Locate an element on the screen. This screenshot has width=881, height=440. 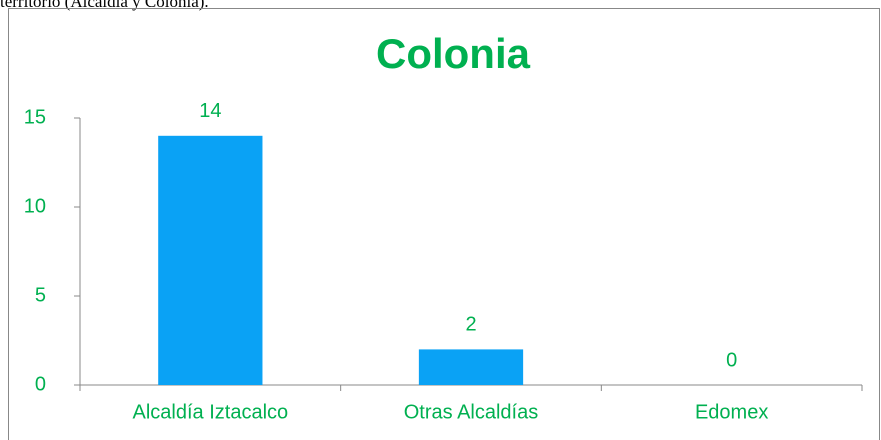
y-tick-label: 15 is located at coordinates (35, 117).